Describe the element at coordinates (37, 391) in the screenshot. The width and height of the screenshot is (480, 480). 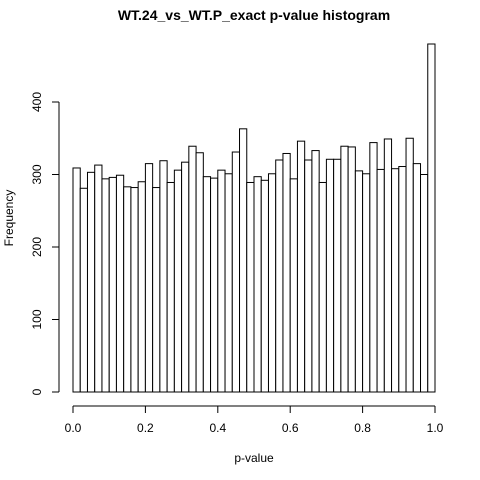
I see `y-tick-label: 0` at that location.